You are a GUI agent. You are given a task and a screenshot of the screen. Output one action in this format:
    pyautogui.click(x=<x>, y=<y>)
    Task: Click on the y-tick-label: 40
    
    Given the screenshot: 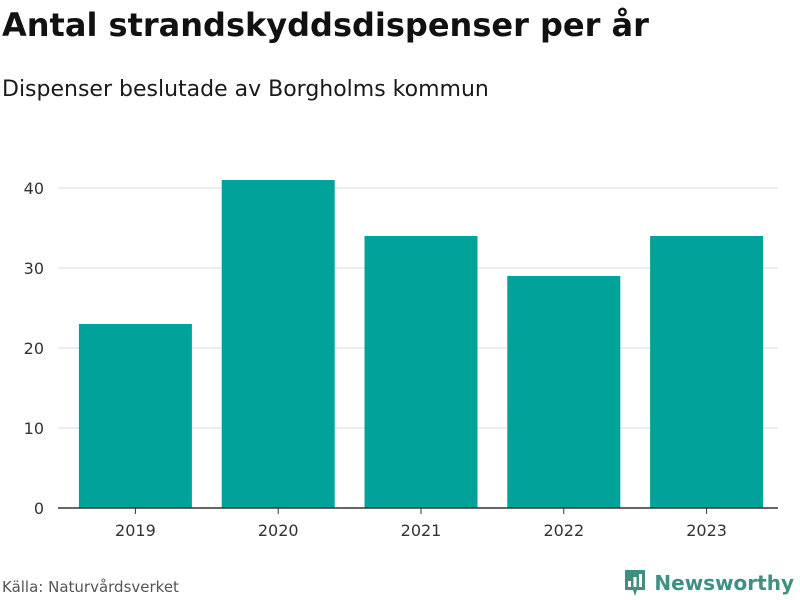 What is the action you would take?
    pyautogui.click(x=34, y=188)
    